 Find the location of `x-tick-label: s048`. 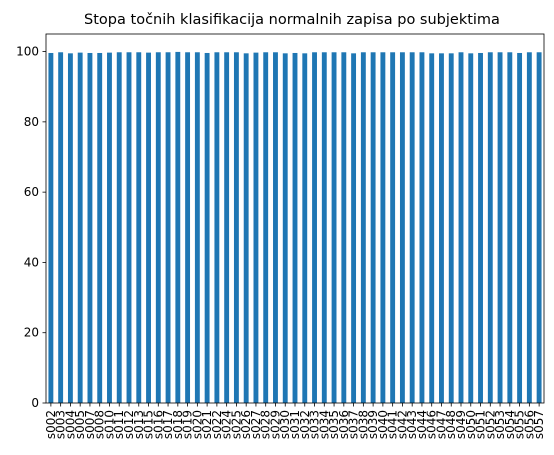

x-tick-label: s048 is located at coordinates (451, 424).